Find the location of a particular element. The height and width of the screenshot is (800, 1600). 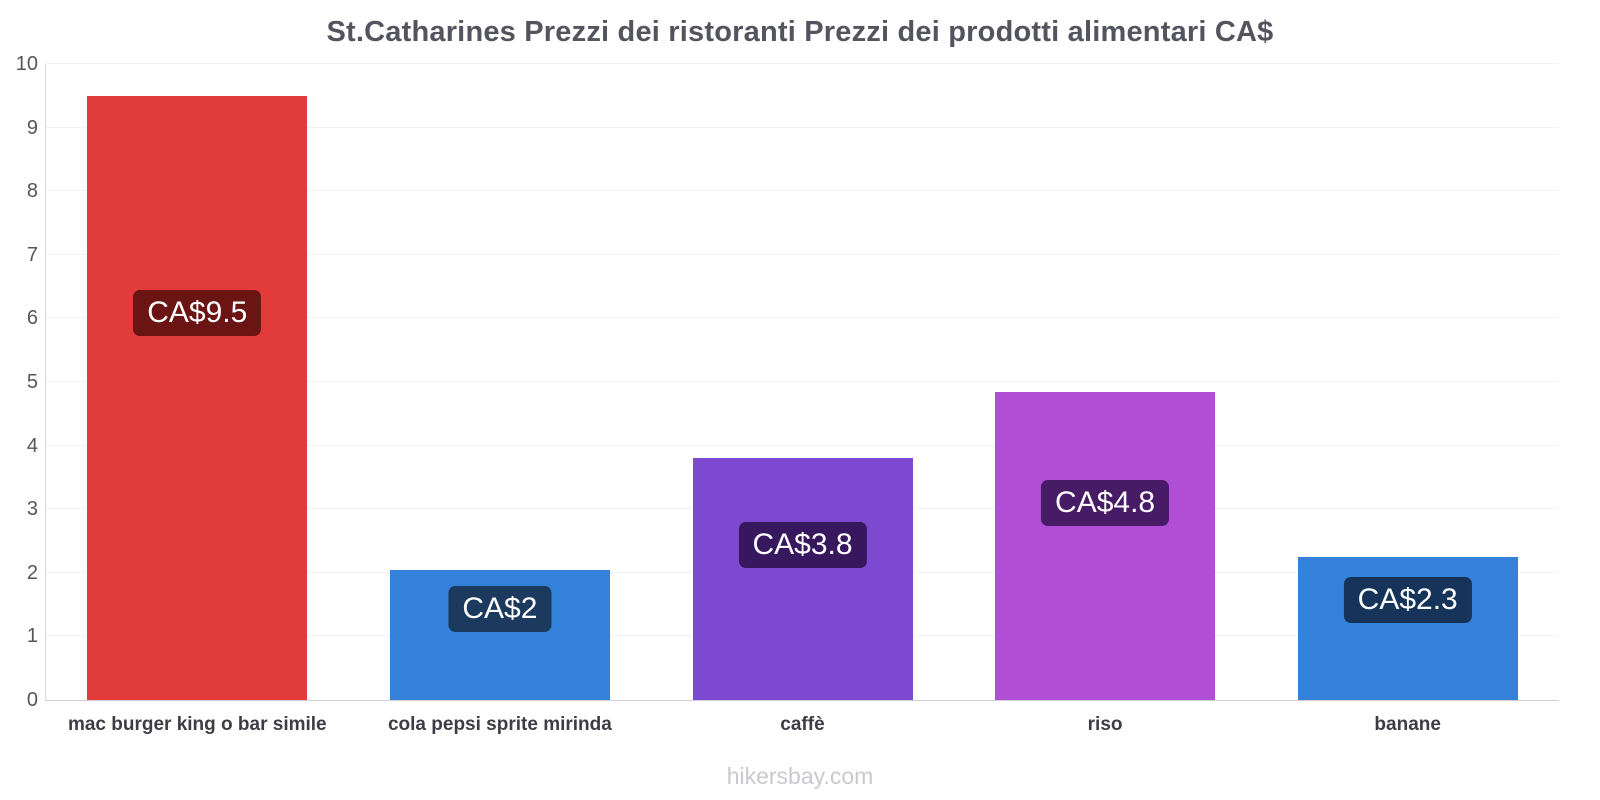

x-axis-label: riso is located at coordinates (1105, 724).